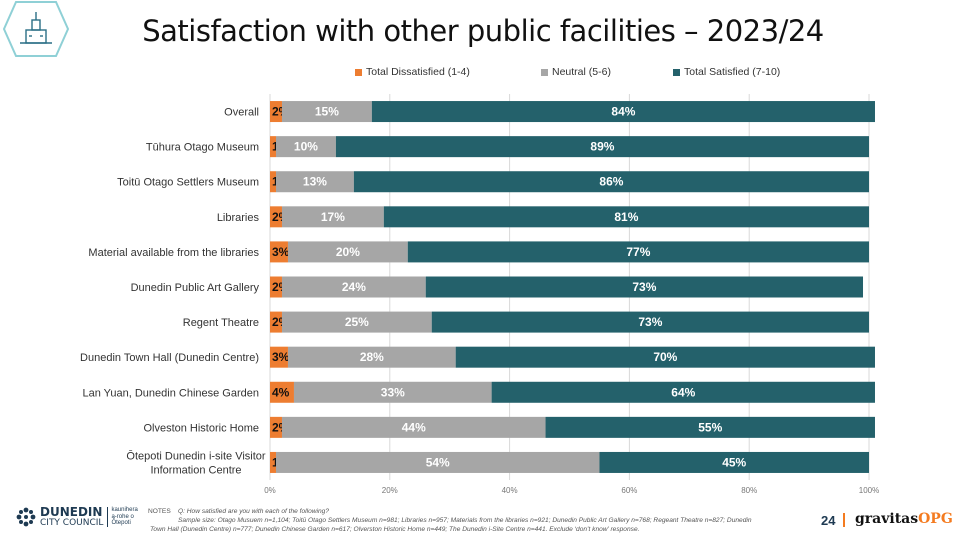 Image resolution: width=966 pixels, height=543 pixels. I want to click on x-tick-label: 60%, so click(629, 490).